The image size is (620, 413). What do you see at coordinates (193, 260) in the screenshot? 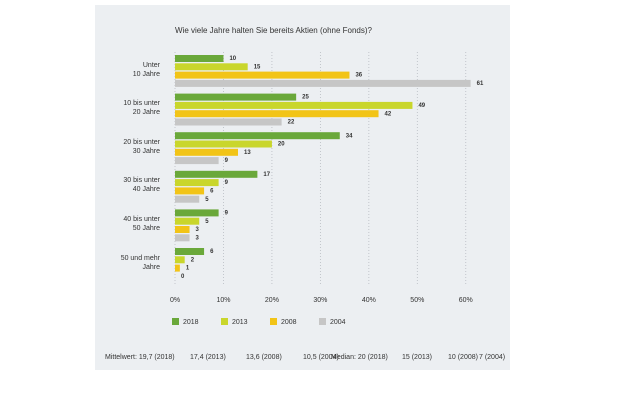
I see `value-label: 2` at bounding box center [193, 260].